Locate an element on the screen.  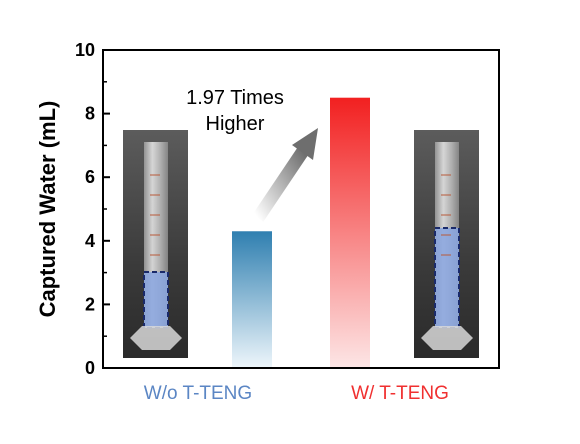
y-tick-label: 2 is located at coordinates (90, 304).